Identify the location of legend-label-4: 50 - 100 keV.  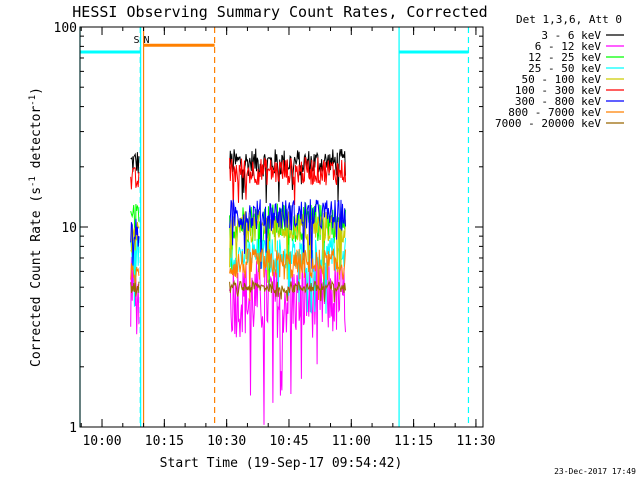
(562, 79).